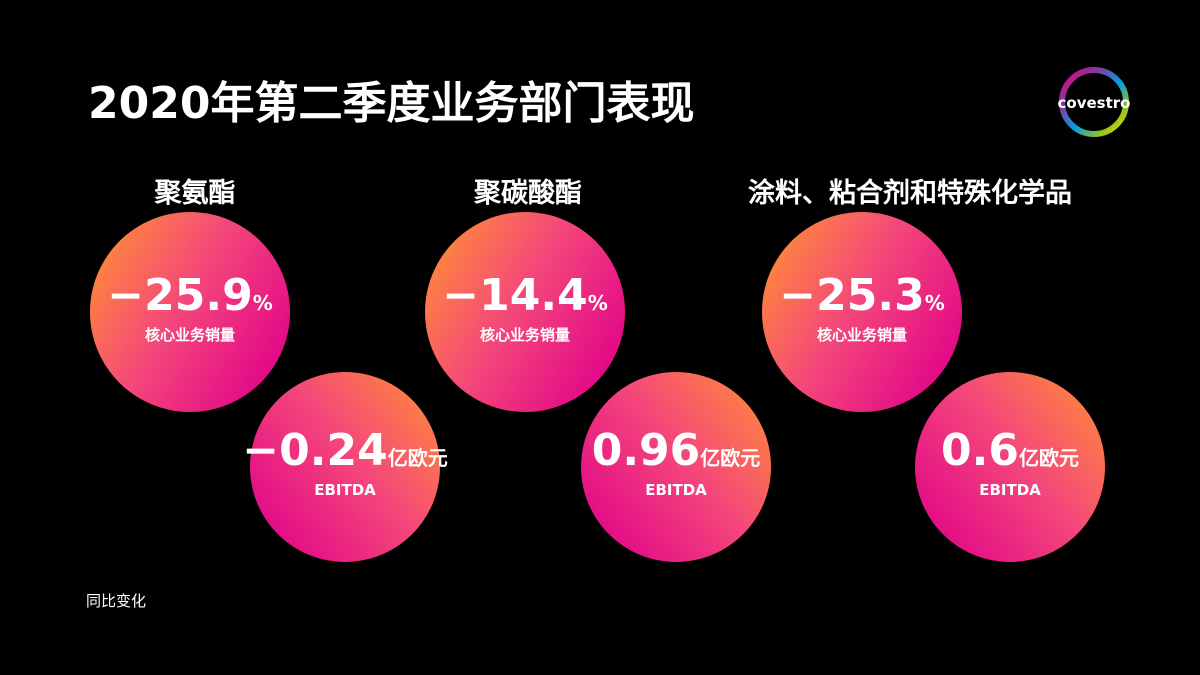 This screenshot has height=675, width=1200. I want to click on value: 0.6, so click(980, 450).